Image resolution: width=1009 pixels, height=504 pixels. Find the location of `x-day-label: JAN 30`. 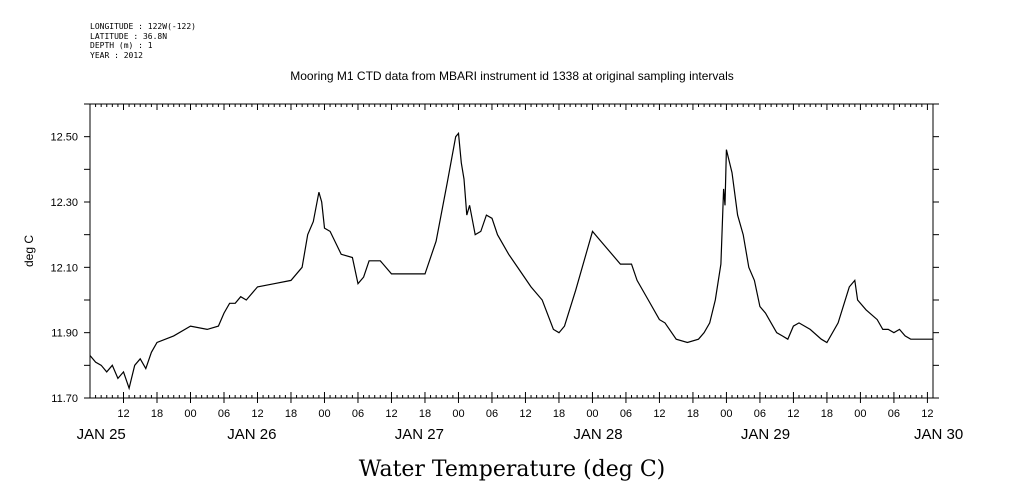

x-day-label: JAN 30 is located at coordinates (938, 434).